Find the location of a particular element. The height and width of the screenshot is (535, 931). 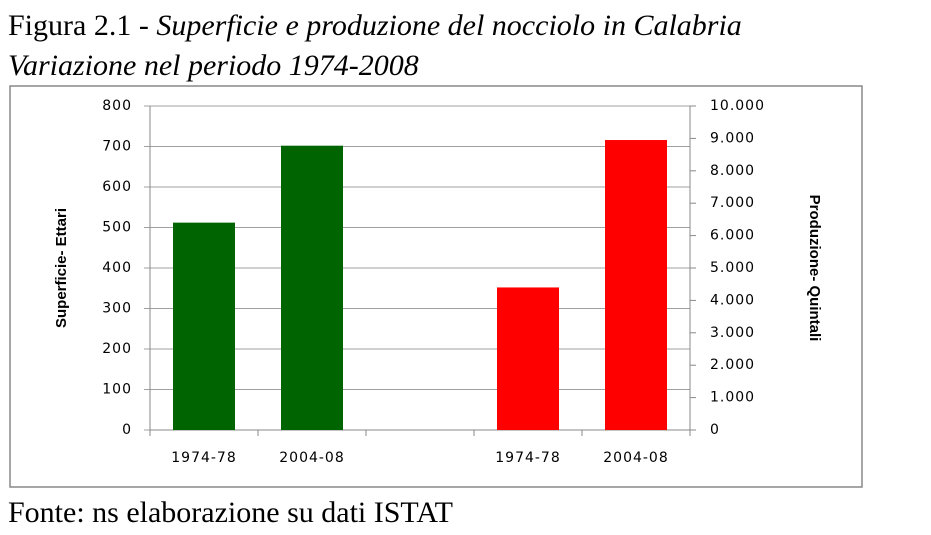

y2-tick-label: 3.000 is located at coordinates (732, 333).